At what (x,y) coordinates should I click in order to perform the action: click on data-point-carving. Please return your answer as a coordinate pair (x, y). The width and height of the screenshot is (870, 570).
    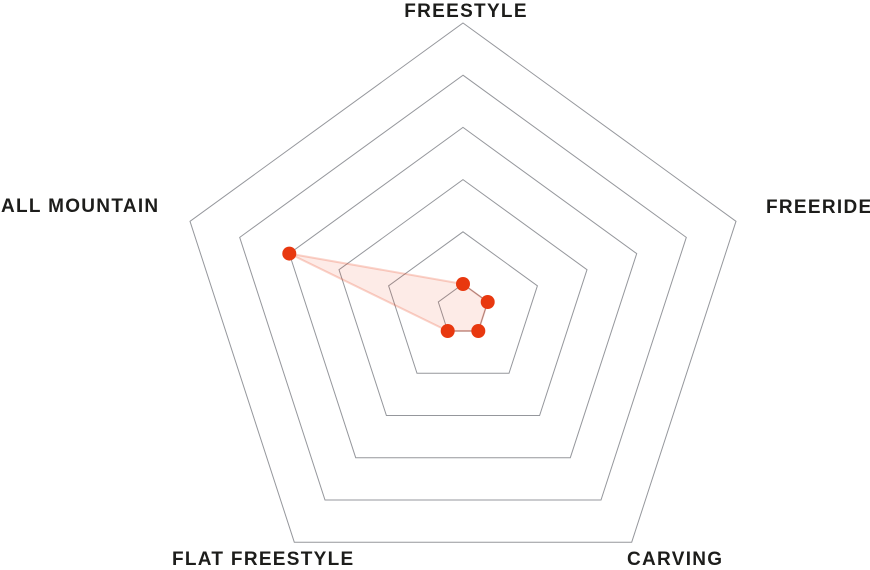
    Looking at the image, I should click on (478, 331).